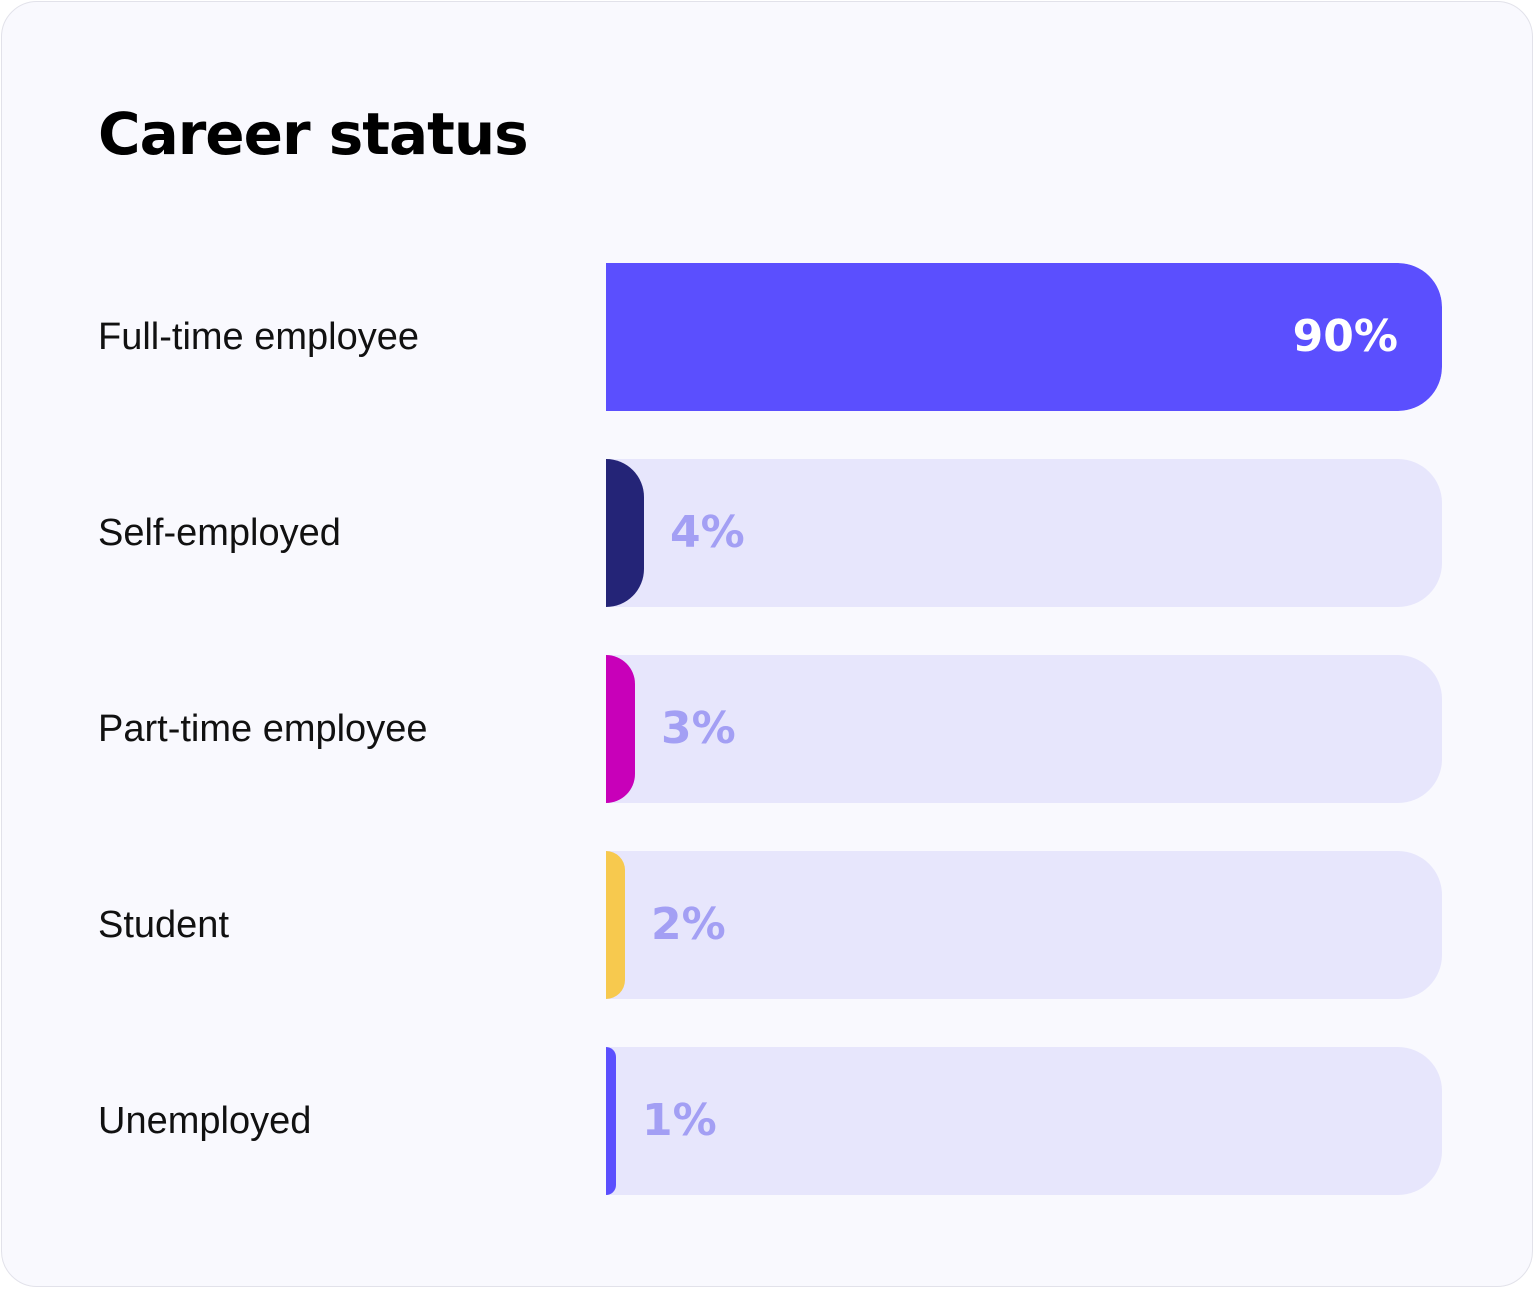  Describe the element at coordinates (1024, 925) in the screenshot. I see `bar-track: 2%` at that location.